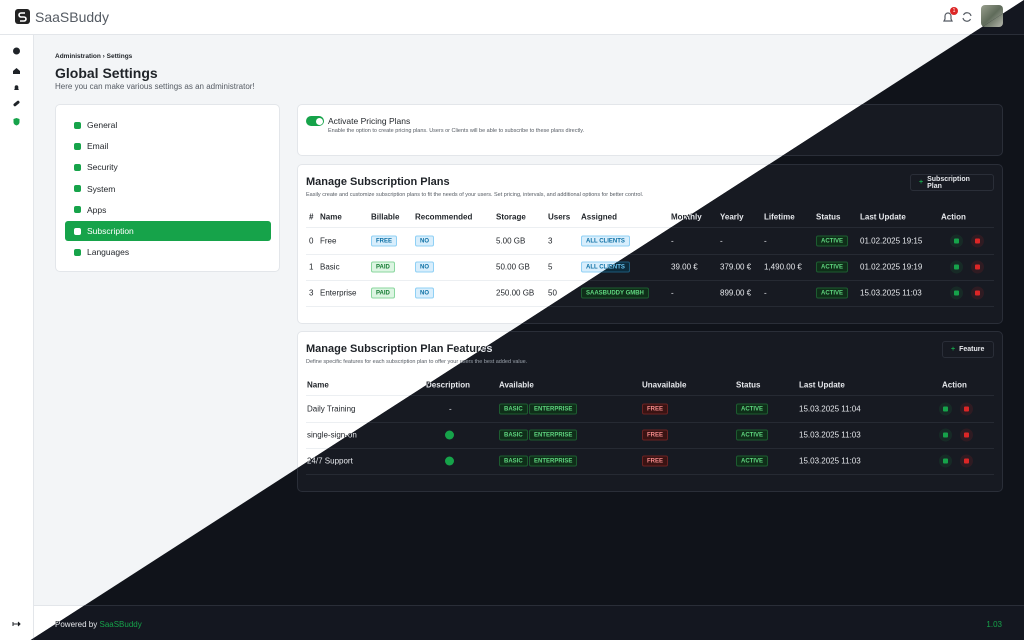 Image resolution: width=1024 pixels, height=640 pixels. I want to click on breadcrumb-item: Administration, so click(78, 56).